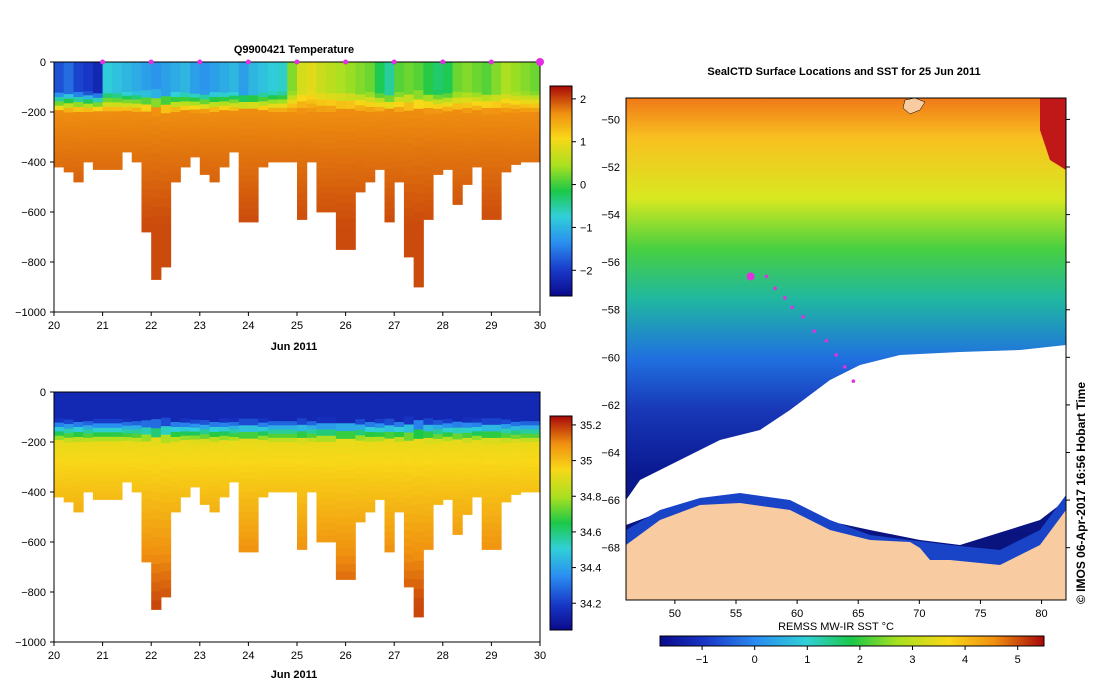 The image size is (1099, 700). Describe the element at coordinates (248, 656) in the screenshot. I see `x-tick-label: 24` at that location.